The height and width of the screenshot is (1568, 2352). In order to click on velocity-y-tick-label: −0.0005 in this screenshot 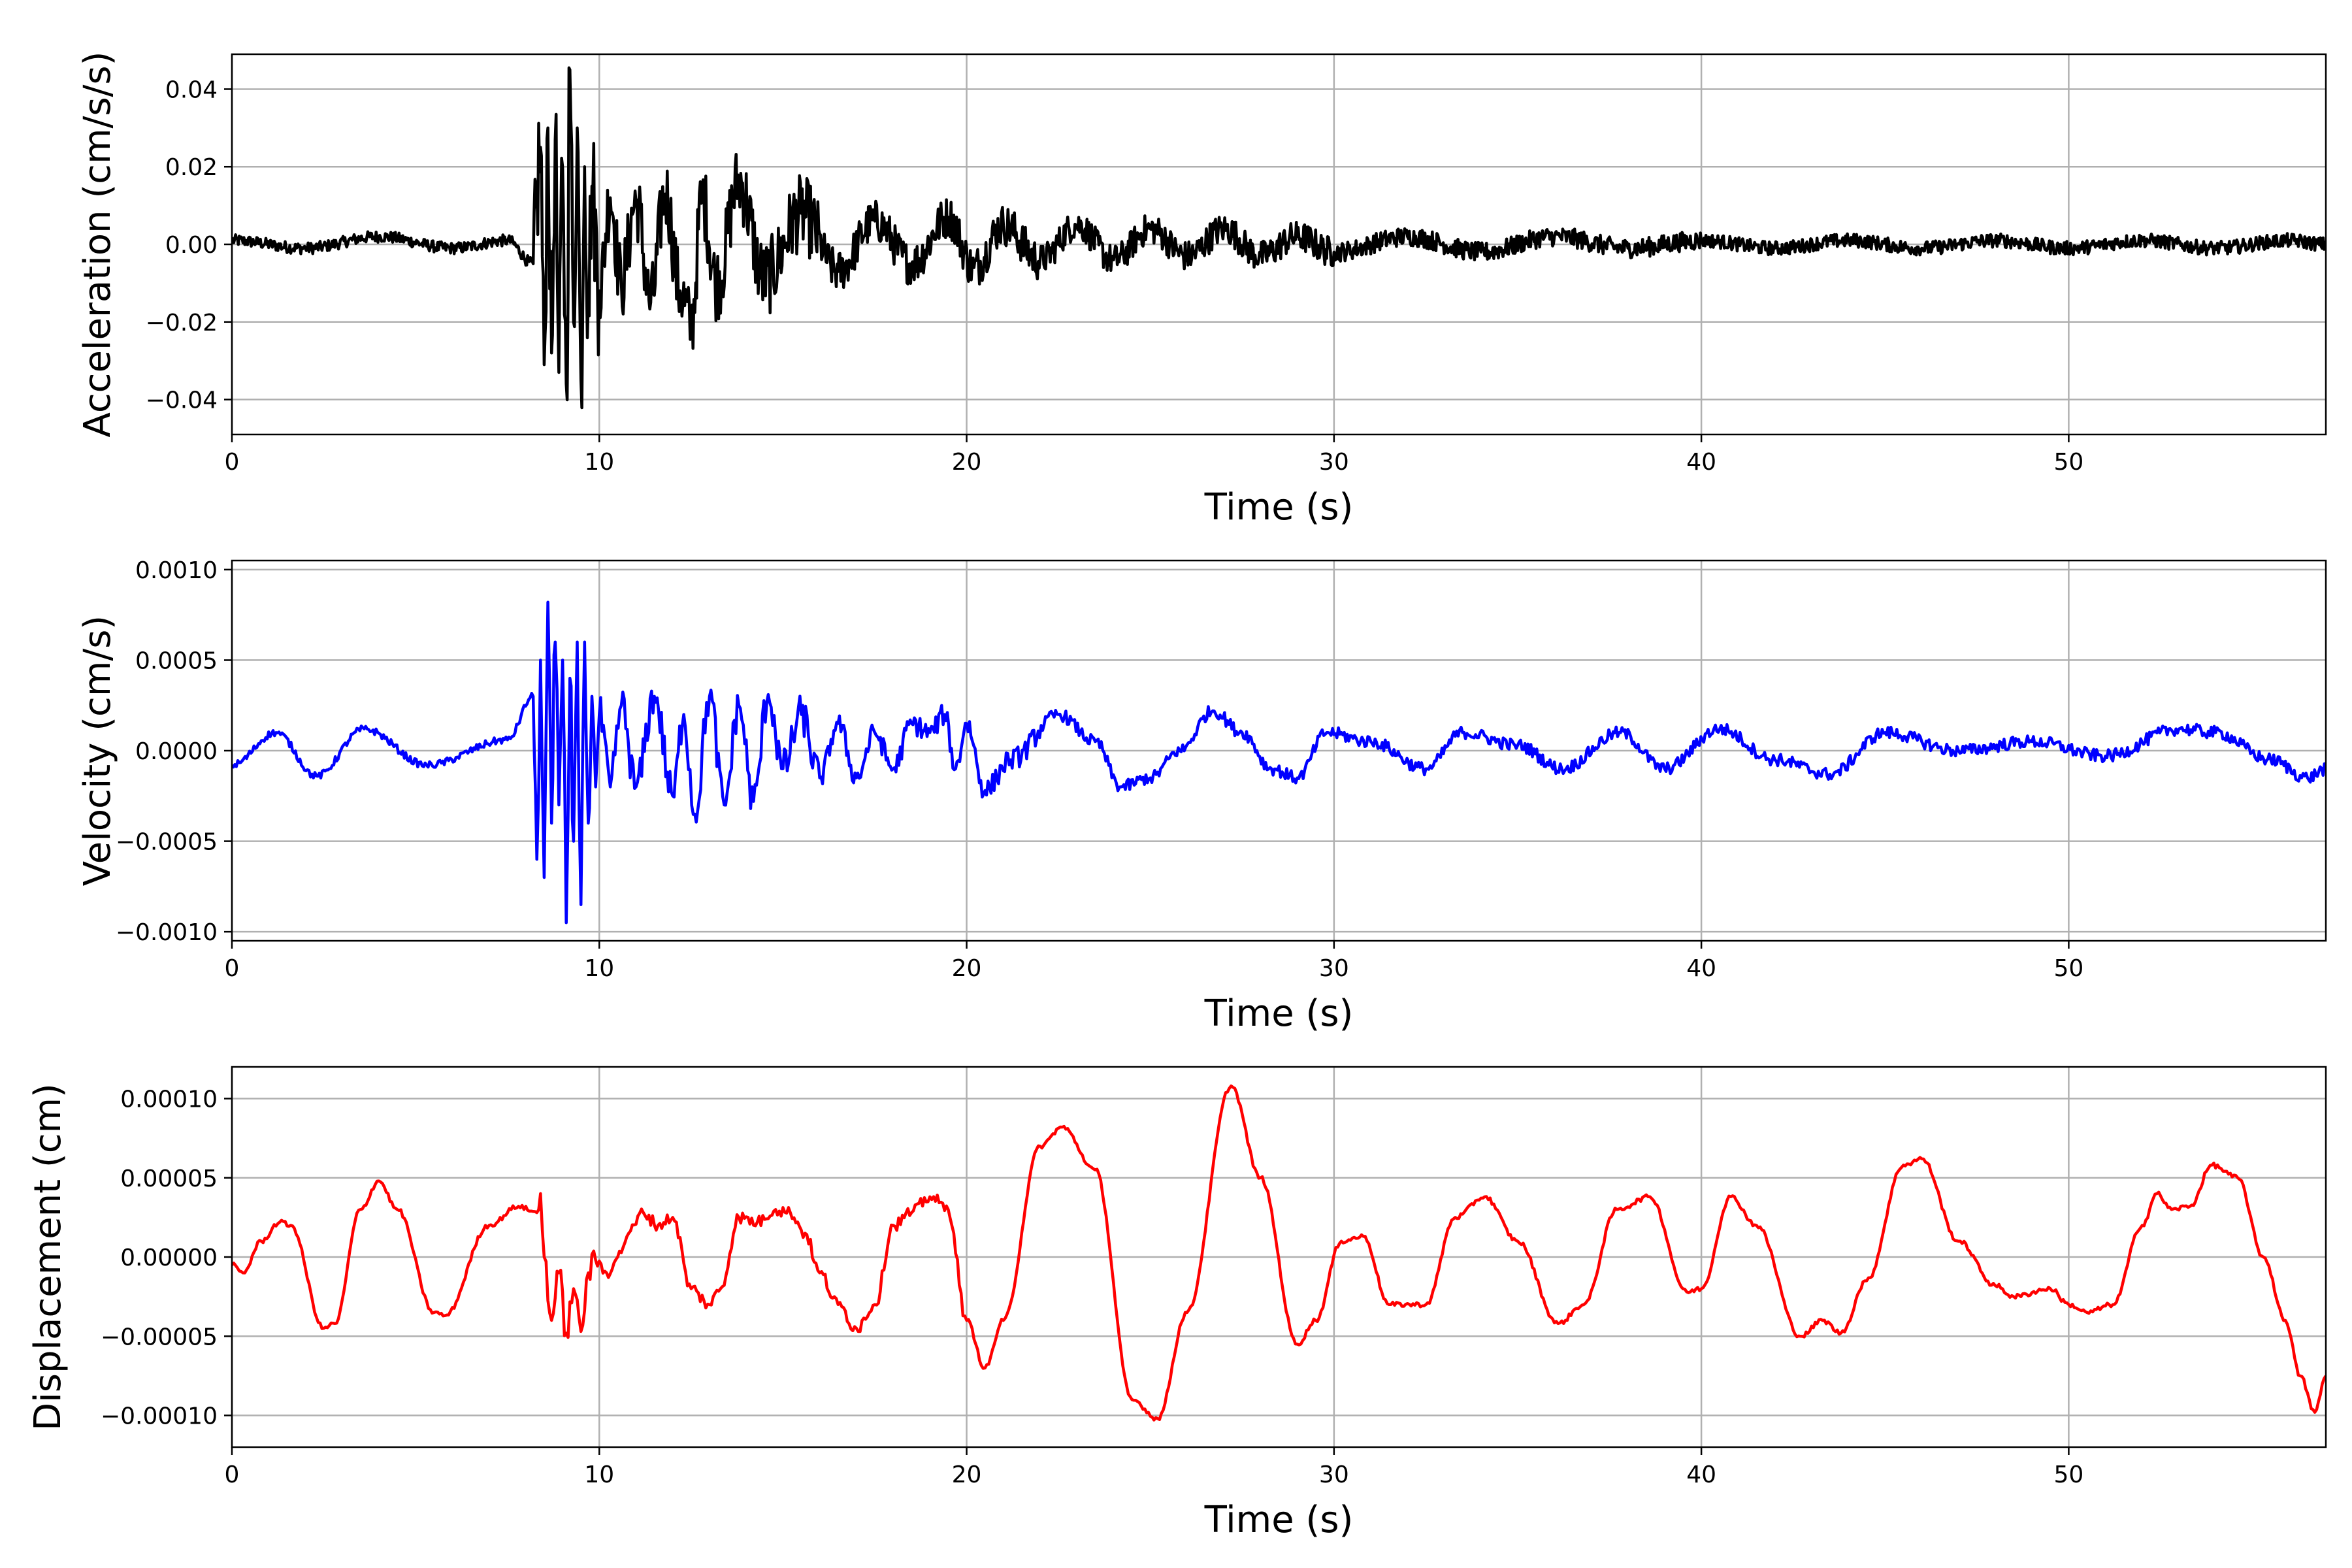, I will do `click(167, 842)`.